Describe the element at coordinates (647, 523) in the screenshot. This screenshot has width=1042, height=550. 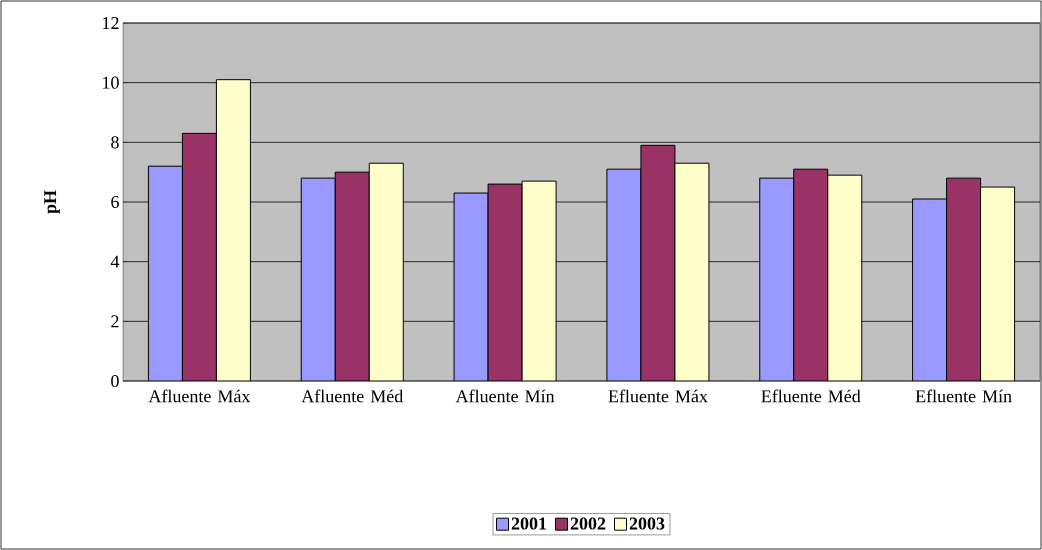
I see `legend-label: 2003` at that location.